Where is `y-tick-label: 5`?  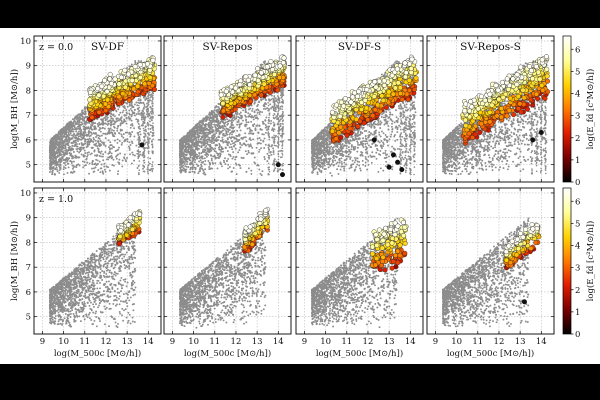 y-tick-label: 5 is located at coordinates (28, 166).